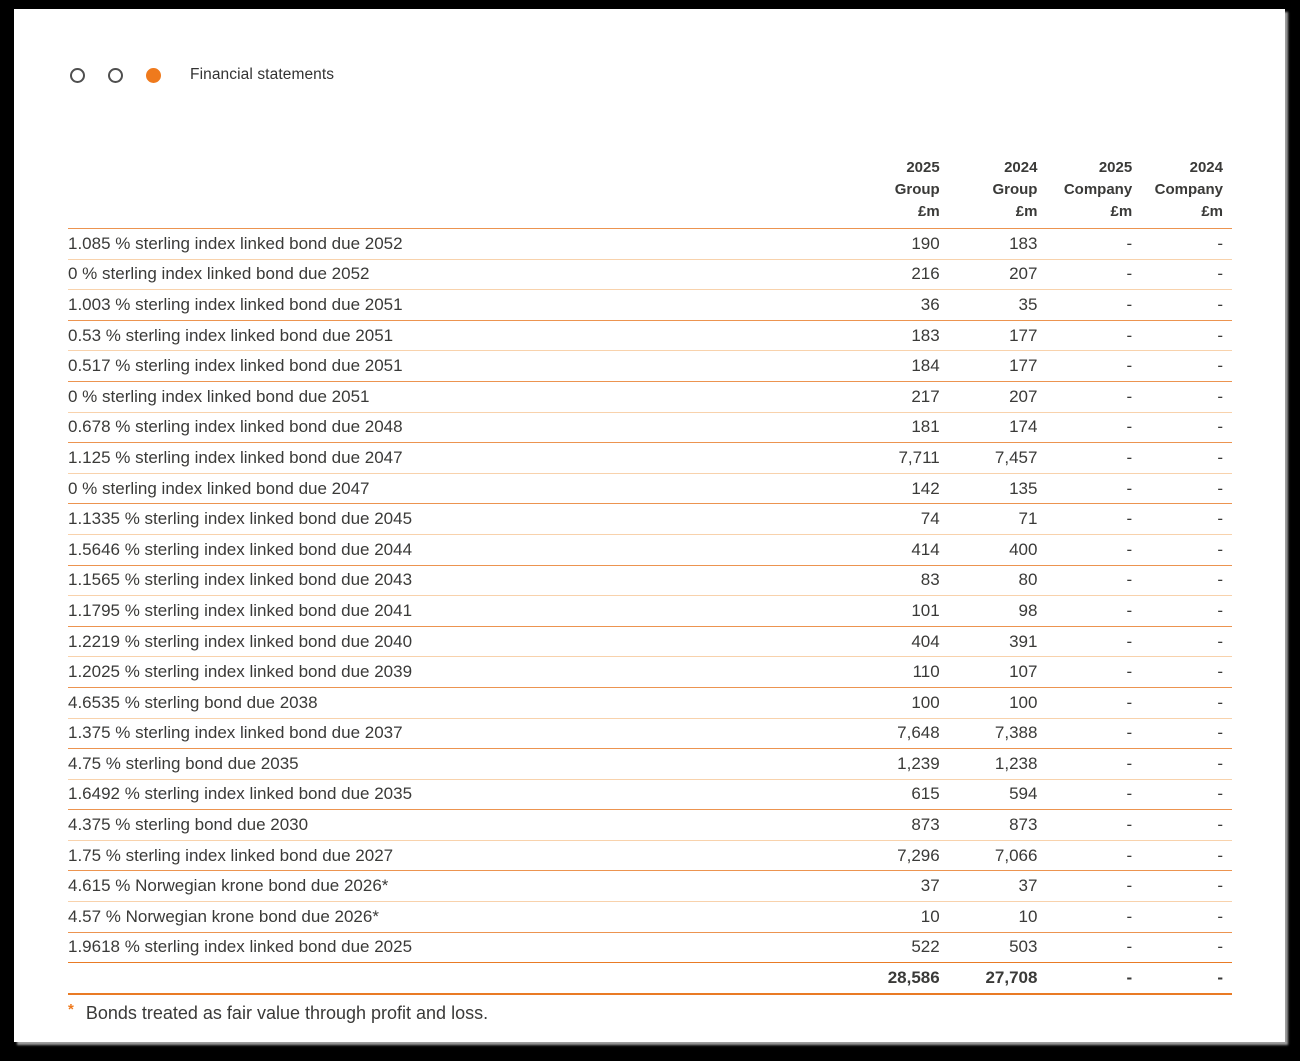  Describe the element at coordinates (988, 978) in the screenshot. I see `total-group-2024: 27,708` at that location.